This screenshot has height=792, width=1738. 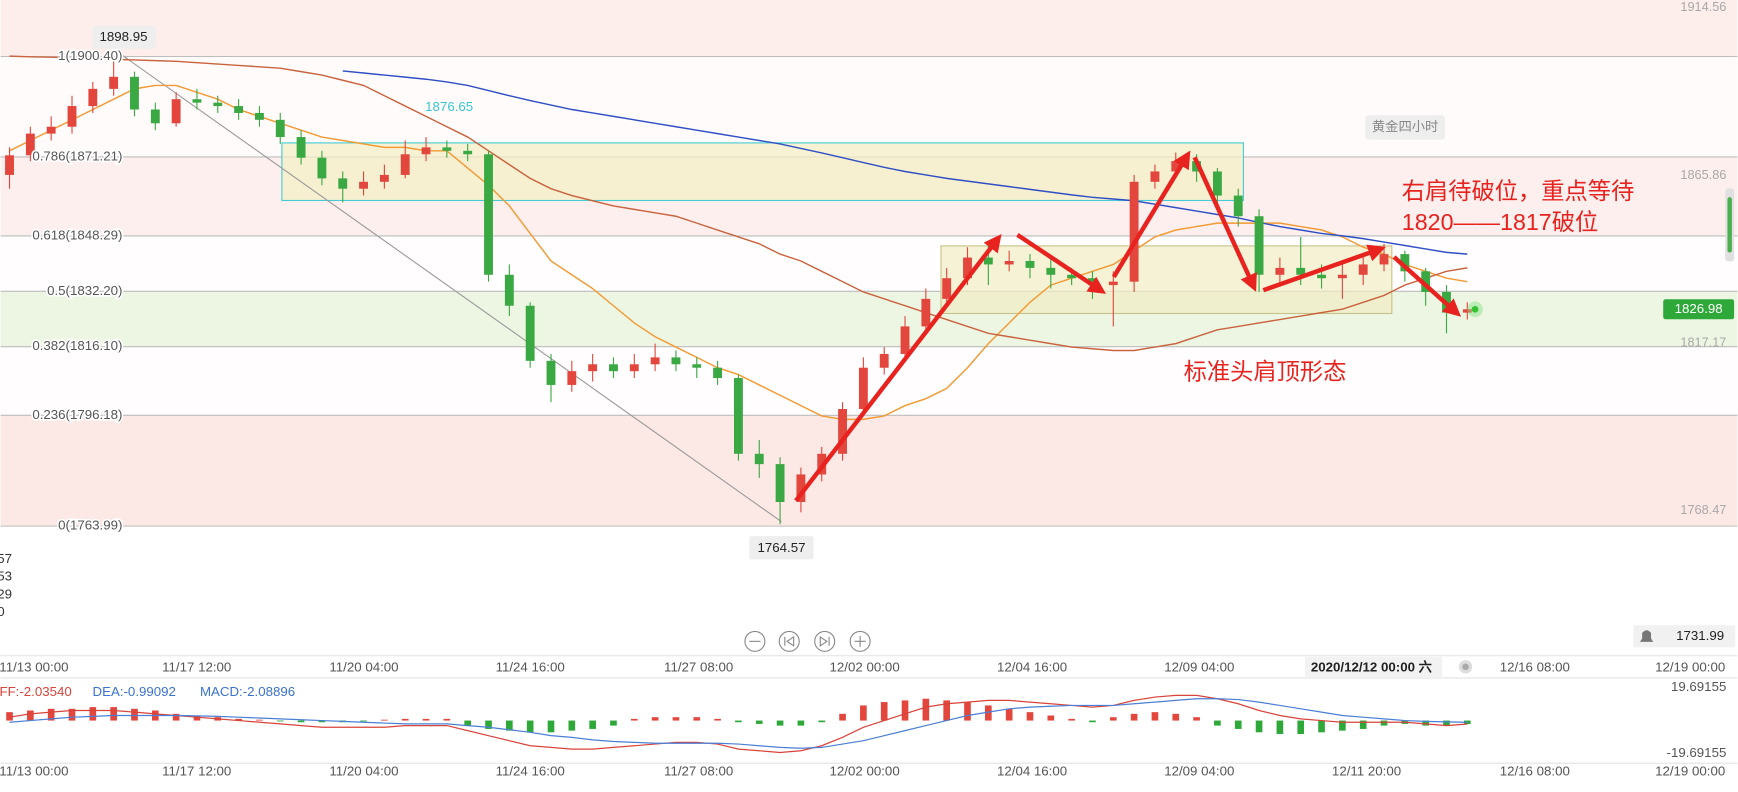 I want to click on x-tick-label: 12/09 04:00, so click(x=1199, y=771).